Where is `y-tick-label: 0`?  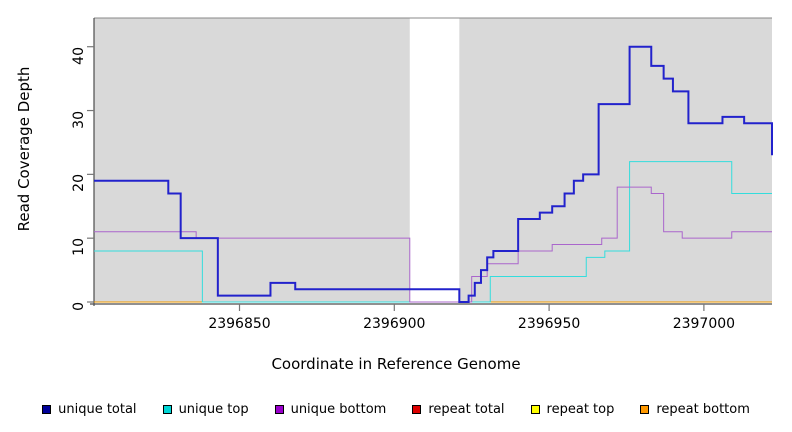
y-tick-label: 0 is located at coordinates (79, 306).